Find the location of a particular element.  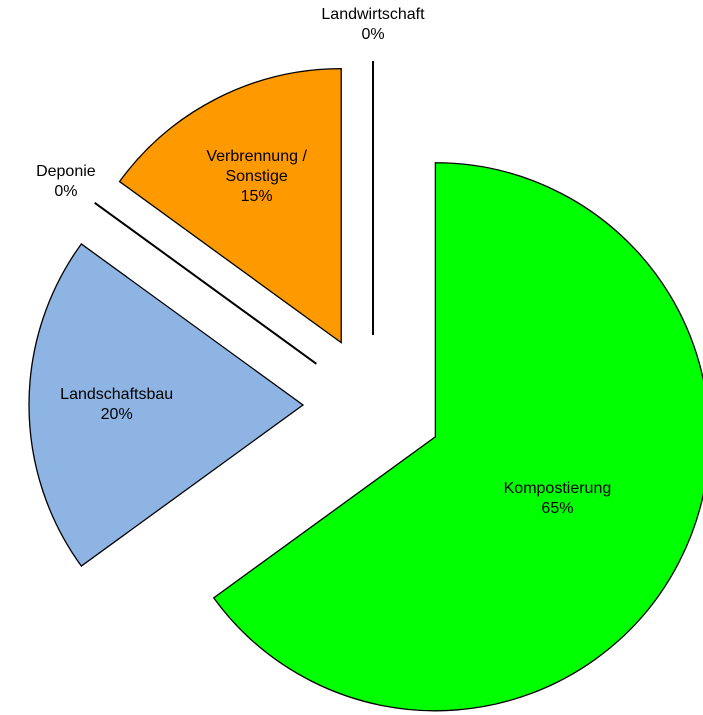

label-line: 65% is located at coordinates (557, 508).